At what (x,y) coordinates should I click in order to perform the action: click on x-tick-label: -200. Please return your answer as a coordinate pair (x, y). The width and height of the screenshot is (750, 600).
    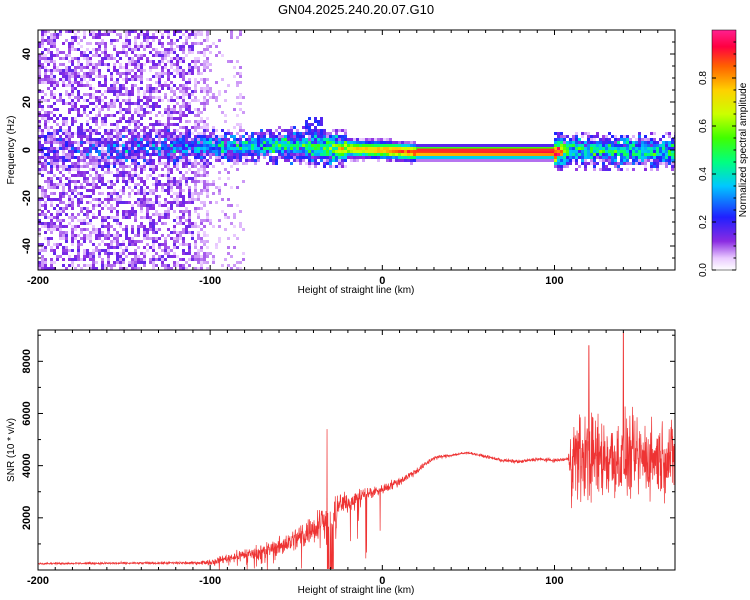
    Looking at the image, I should click on (38, 281).